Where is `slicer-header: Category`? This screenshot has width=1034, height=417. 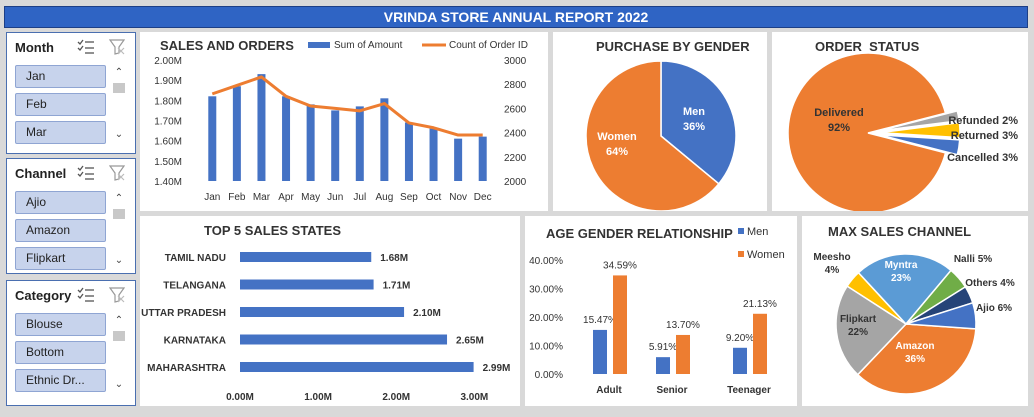 slicer-header: Category is located at coordinates (71, 295).